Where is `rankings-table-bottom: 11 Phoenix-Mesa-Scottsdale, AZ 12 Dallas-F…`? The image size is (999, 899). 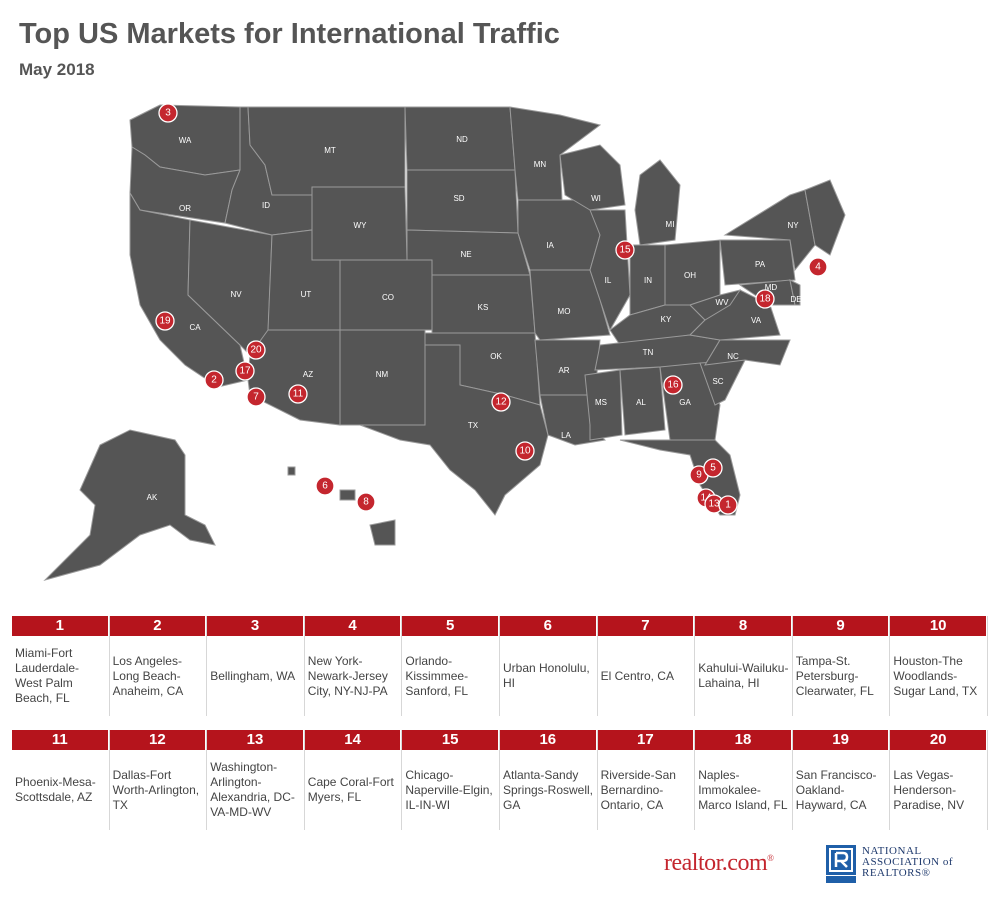
rankings-table-bottom: 11 Phoenix-Mesa-Scottsdale, AZ 12 Dallas-F… is located at coordinates (500, 780).